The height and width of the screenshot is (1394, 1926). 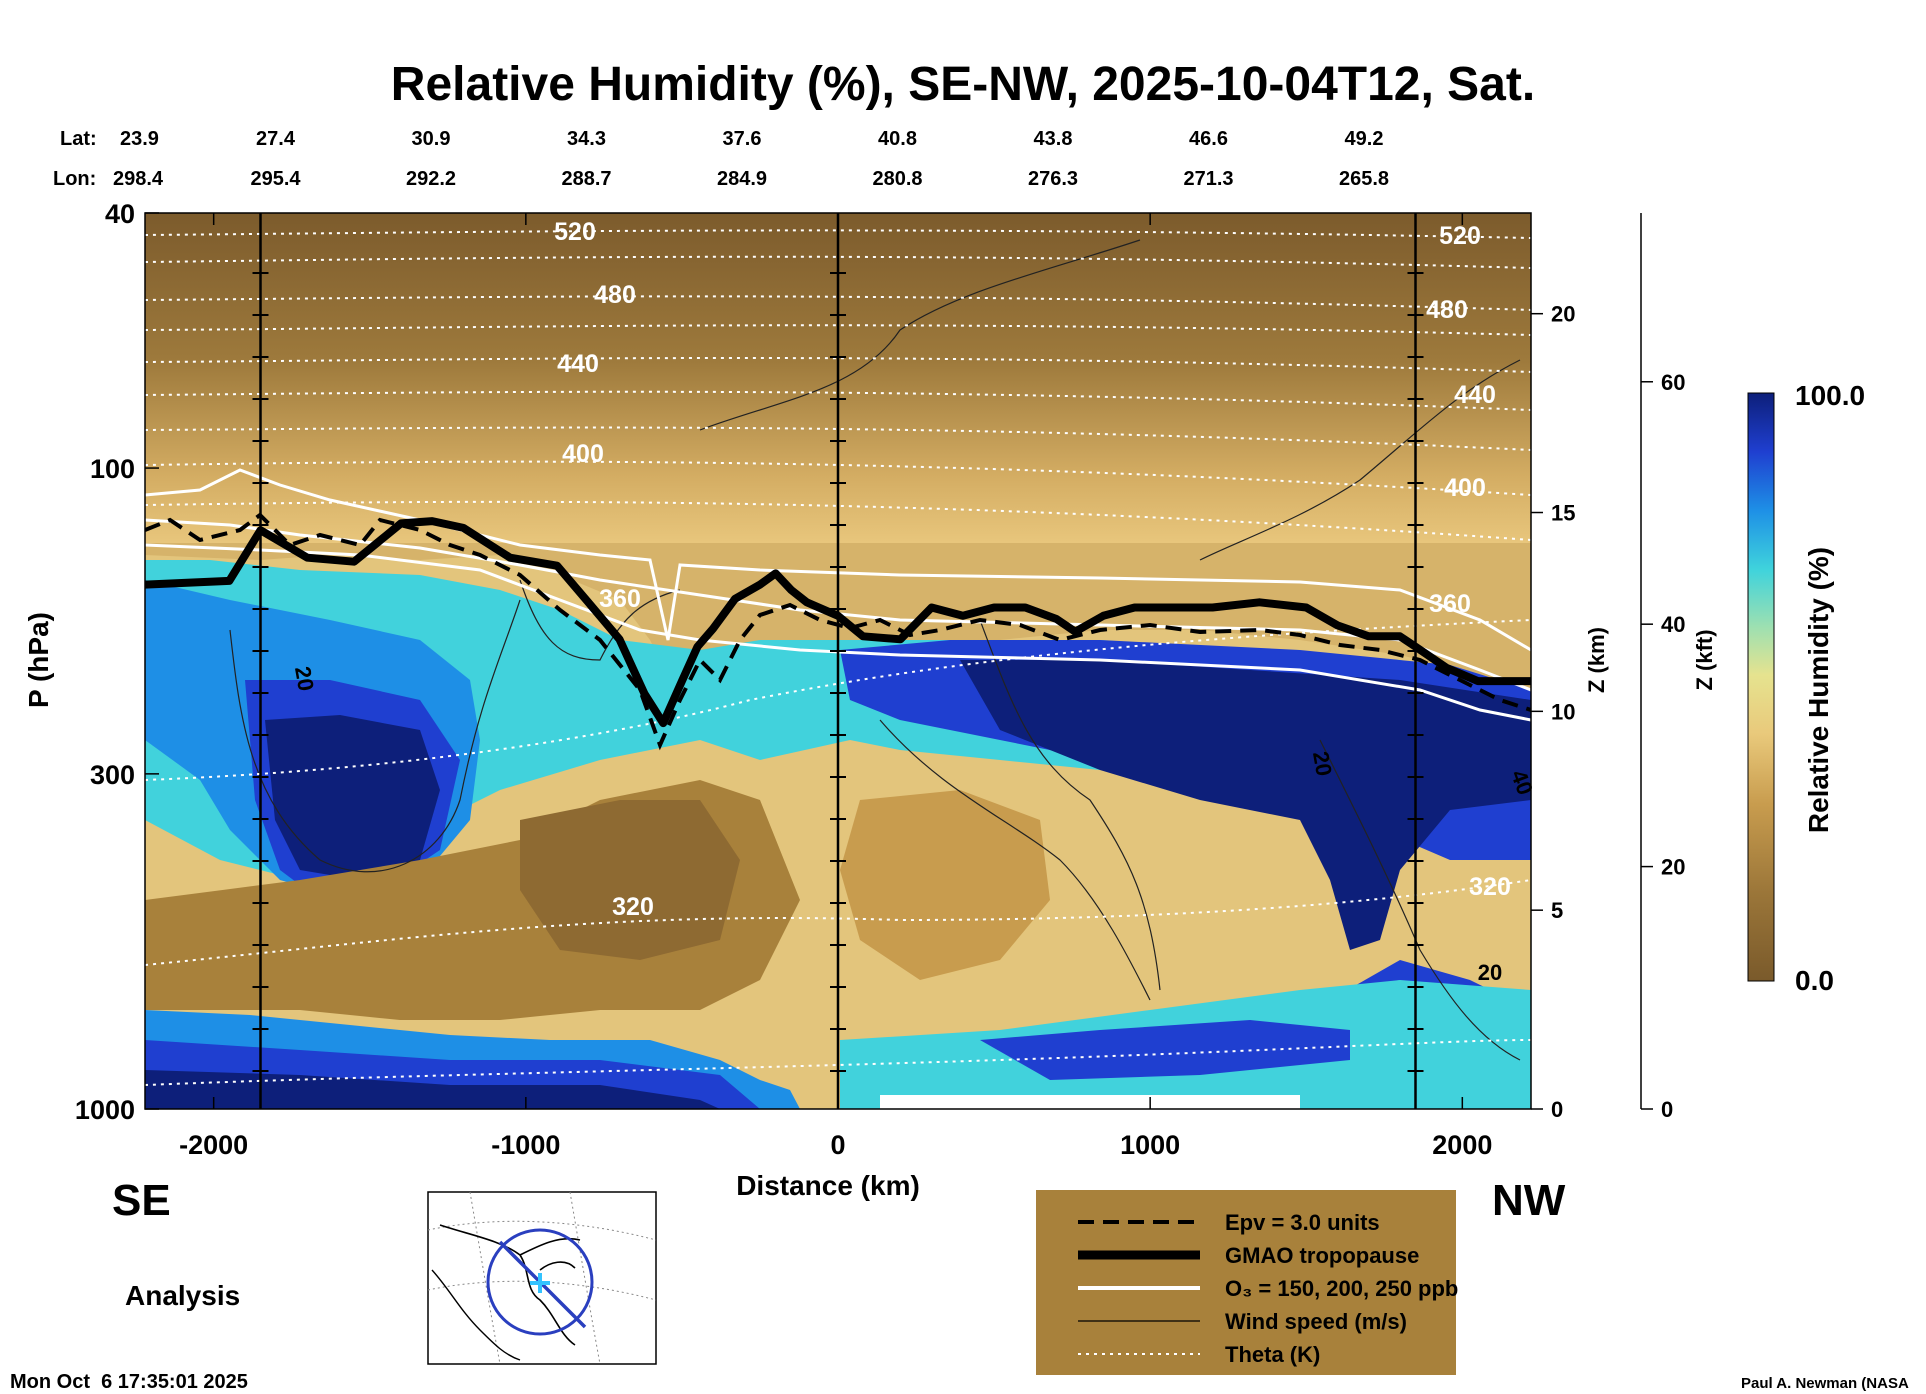 I want to click on lon-value: 298.4, so click(x=138, y=179).